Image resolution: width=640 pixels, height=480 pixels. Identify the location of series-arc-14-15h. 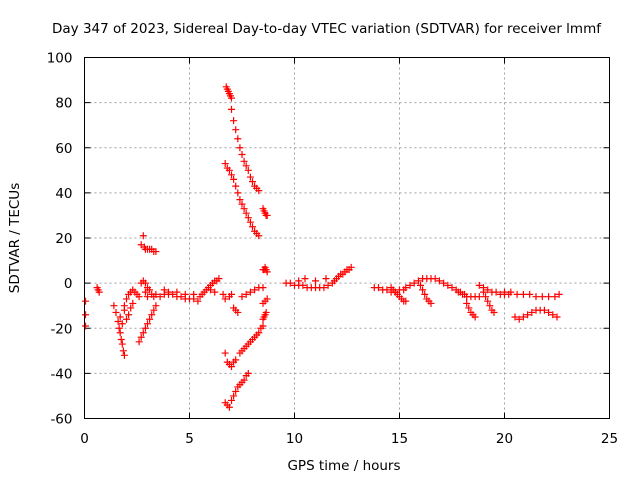
(389, 290).